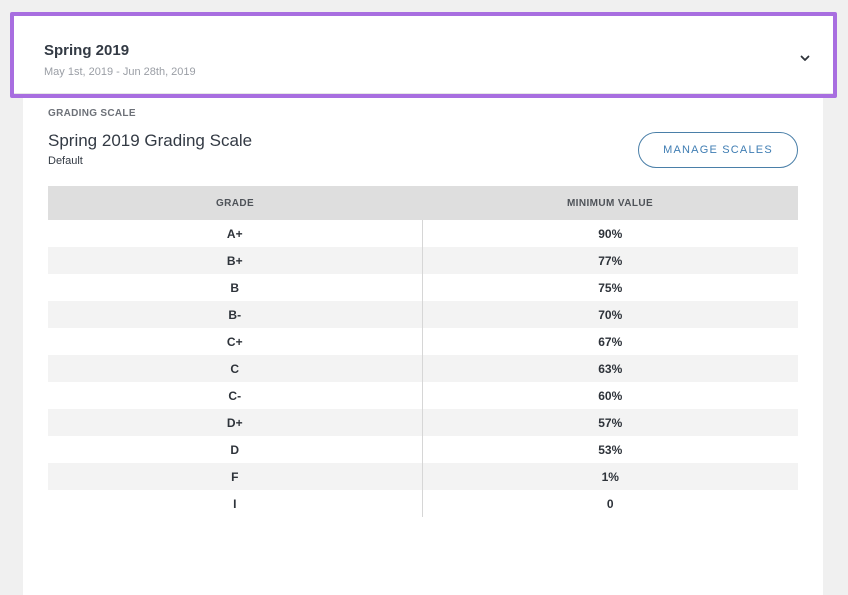 This screenshot has height=595, width=848. What do you see at coordinates (235, 449) in the screenshot?
I see `grade-cell: D` at bounding box center [235, 449].